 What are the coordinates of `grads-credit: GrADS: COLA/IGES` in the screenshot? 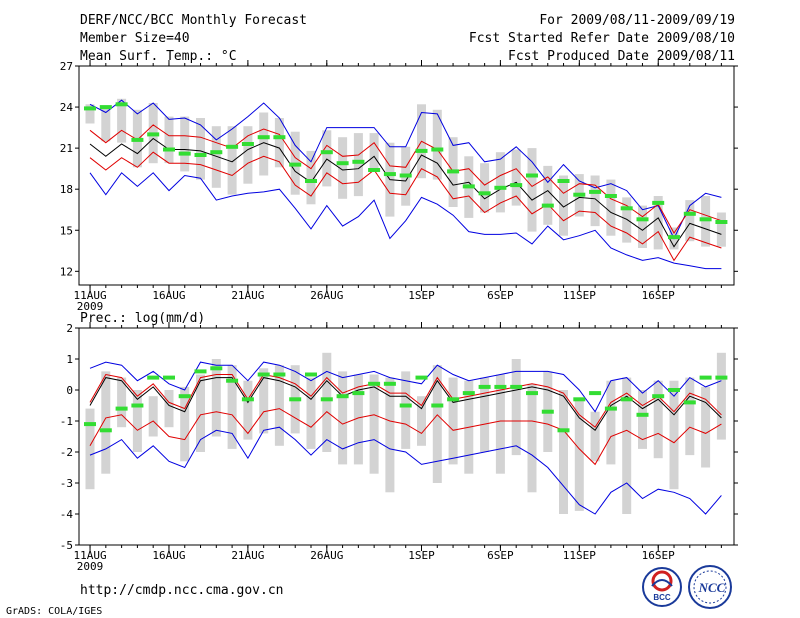 It's located at (54, 611).